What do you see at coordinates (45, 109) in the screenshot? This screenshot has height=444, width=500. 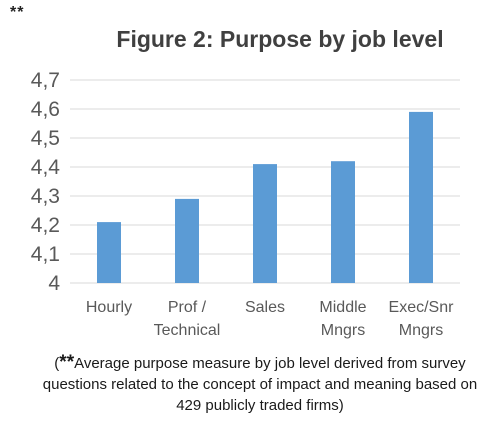 I see `y-tick-label: 4,6` at bounding box center [45, 109].